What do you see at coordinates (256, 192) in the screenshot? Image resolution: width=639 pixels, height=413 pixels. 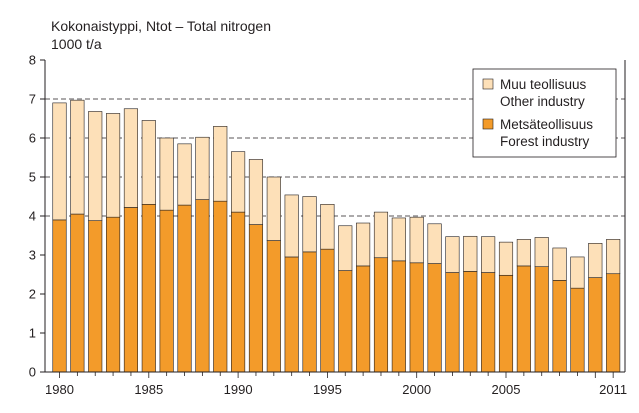 I see `bar-other-1991` at bounding box center [256, 192].